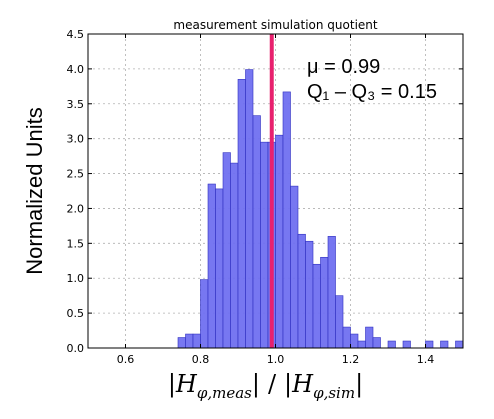 This screenshot has height=419, width=494. Describe the element at coordinates (426, 359) in the screenshot. I see `x-tick-label: 1.4` at that location.